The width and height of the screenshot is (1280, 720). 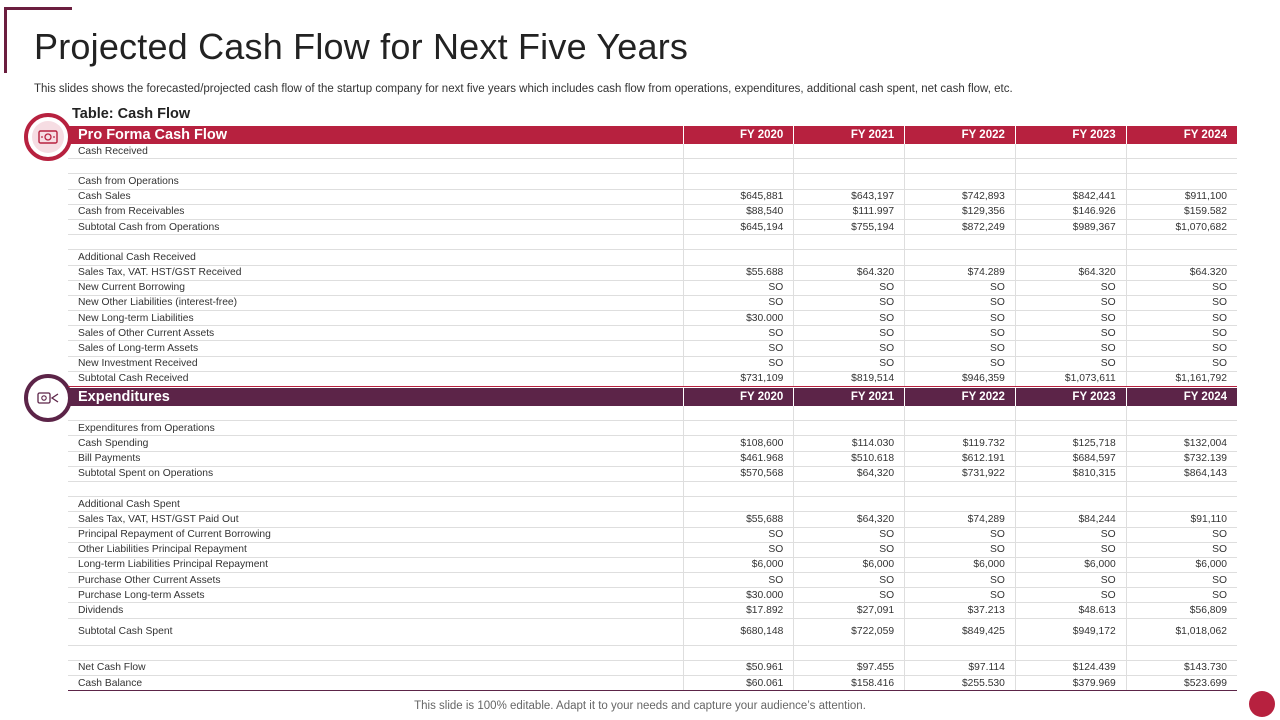 I want to click on row-label: Subtotal Cash Received, so click(x=375, y=379).